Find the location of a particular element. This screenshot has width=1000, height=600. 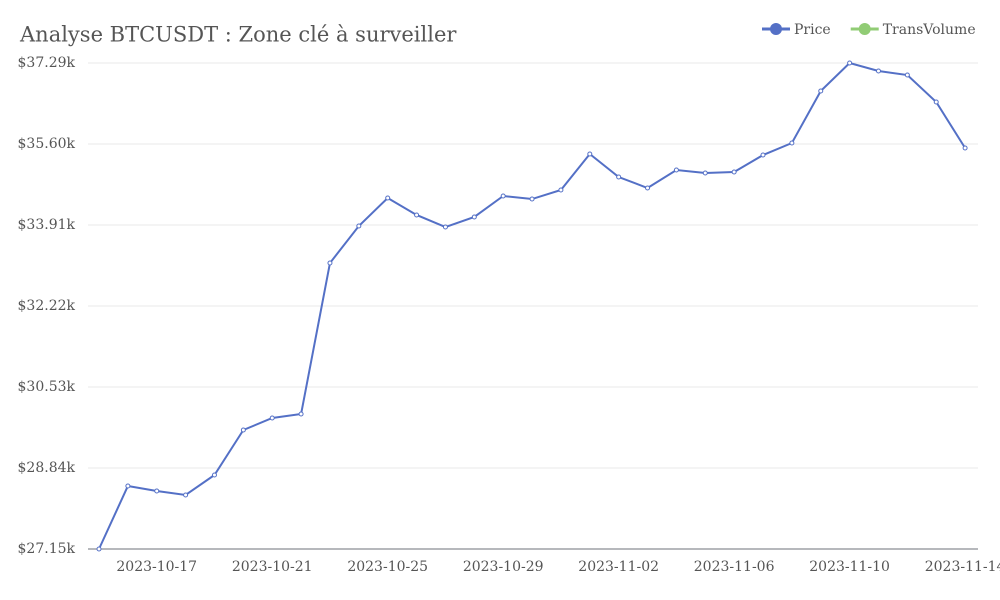

x-tick-label: 2023-11-14 is located at coordinates (962, 567).